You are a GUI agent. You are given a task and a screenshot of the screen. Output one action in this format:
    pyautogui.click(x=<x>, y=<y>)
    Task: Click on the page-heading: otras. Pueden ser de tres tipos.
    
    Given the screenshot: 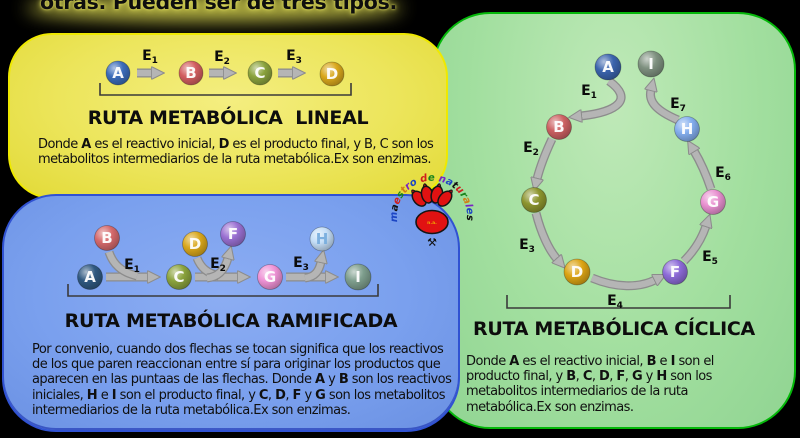 What is the action you would take?
    pyautogui.click(x=218, y=7)
    